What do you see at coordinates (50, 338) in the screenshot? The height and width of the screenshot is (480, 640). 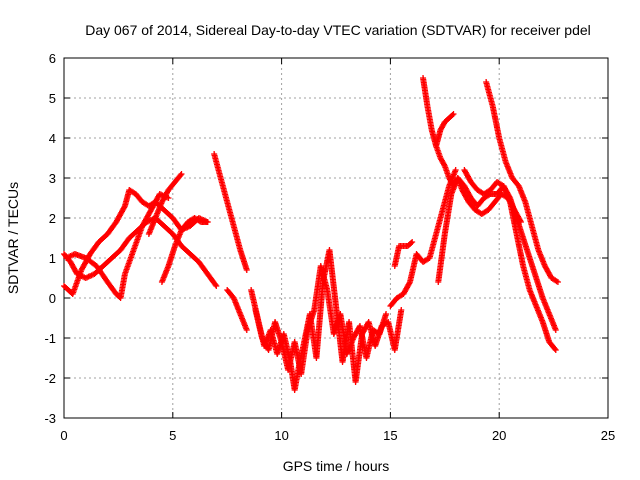 I see `y-tick-label: -1` at bounding box center [50, 338].